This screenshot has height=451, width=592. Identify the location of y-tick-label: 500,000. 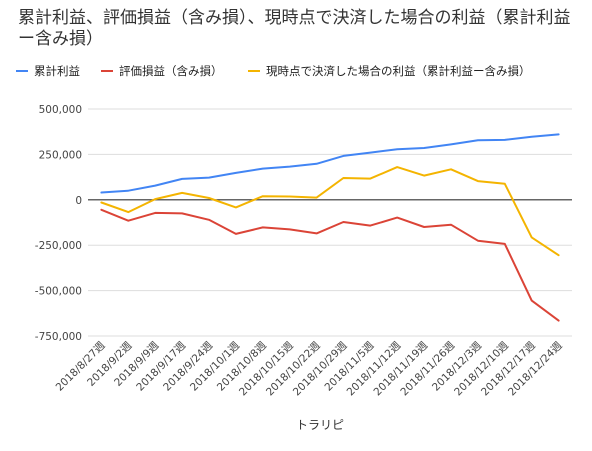
(60, 110).